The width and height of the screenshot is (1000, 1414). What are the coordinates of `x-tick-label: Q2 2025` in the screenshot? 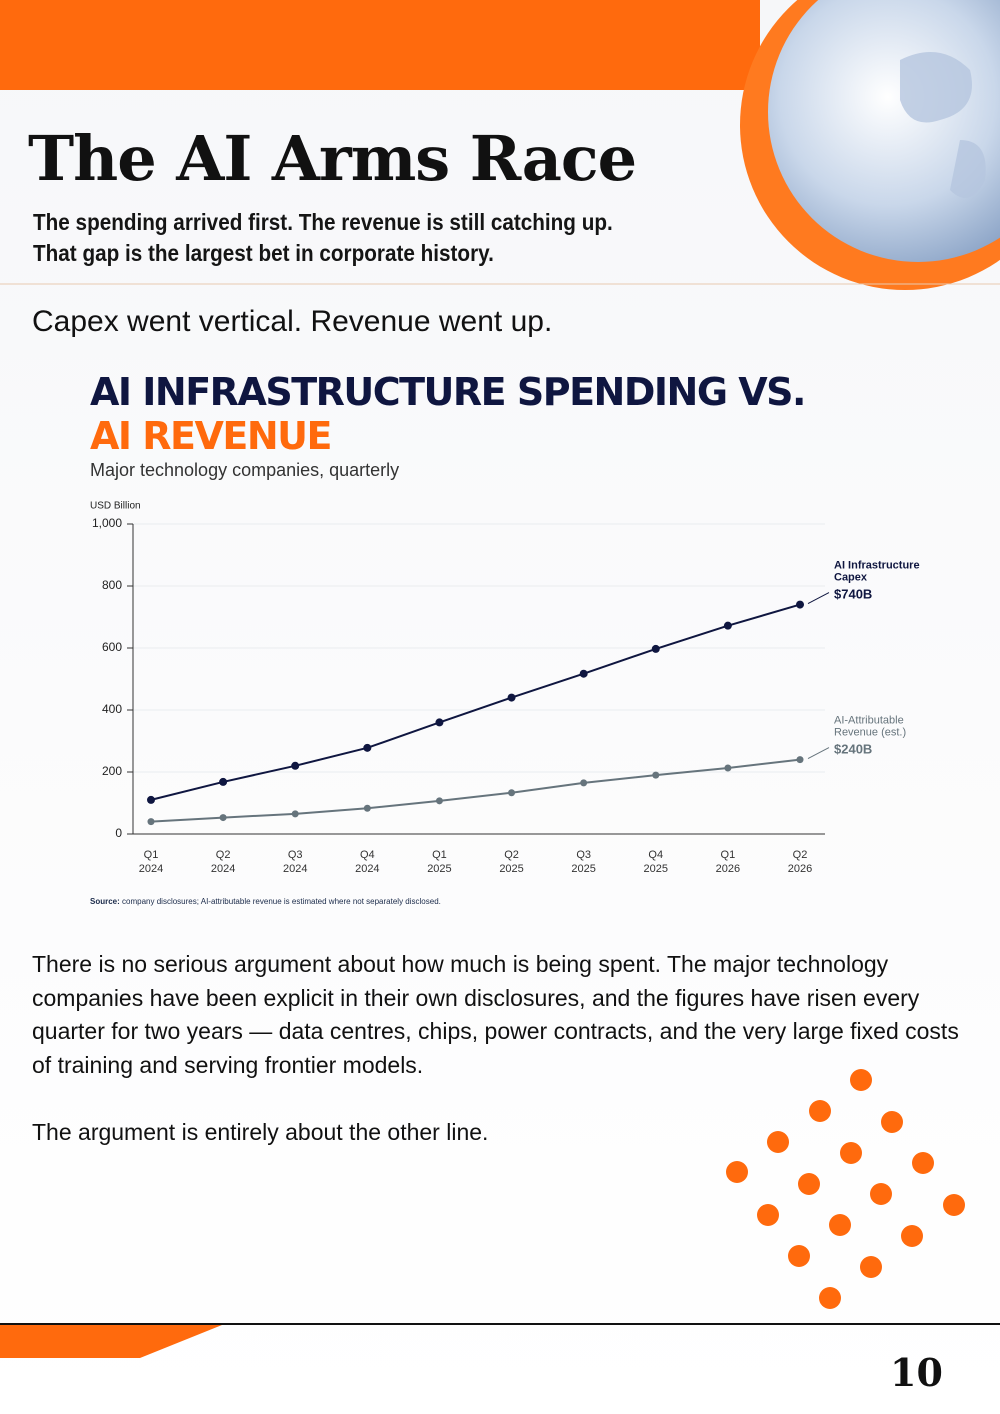 It's located at (511, 862).